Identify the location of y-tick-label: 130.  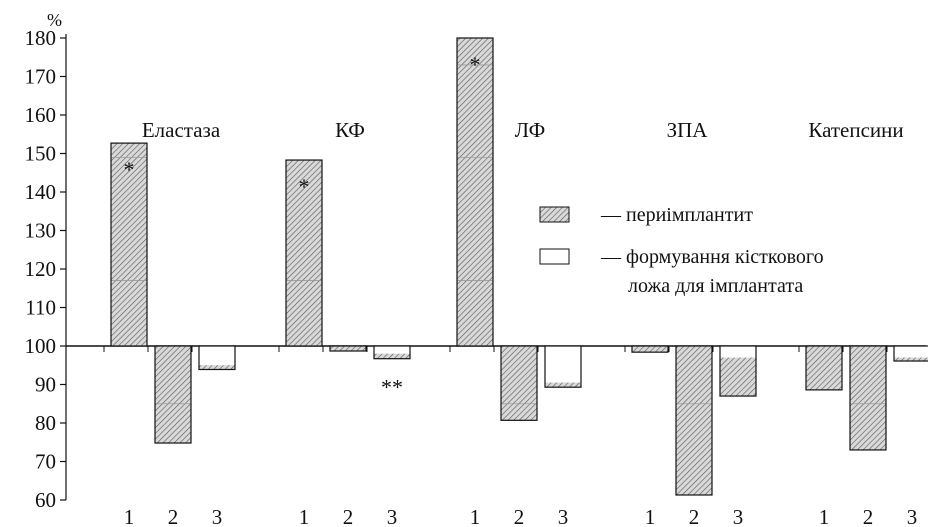
(41, 231).